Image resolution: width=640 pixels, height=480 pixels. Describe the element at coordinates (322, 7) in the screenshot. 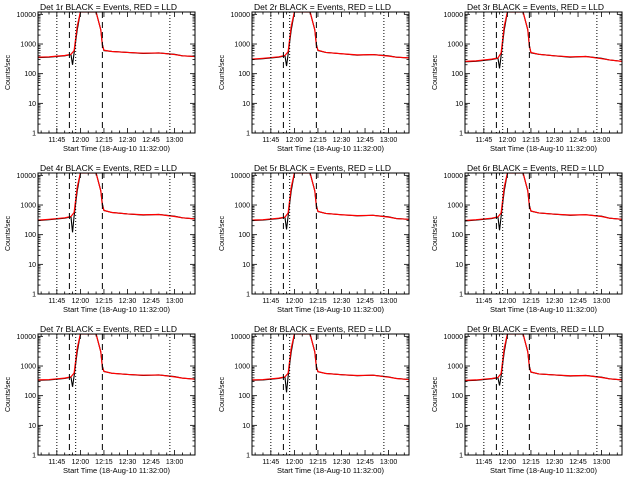

I see `panel-title: Det 2r BLACK = Events, RED = LLD` at that location.